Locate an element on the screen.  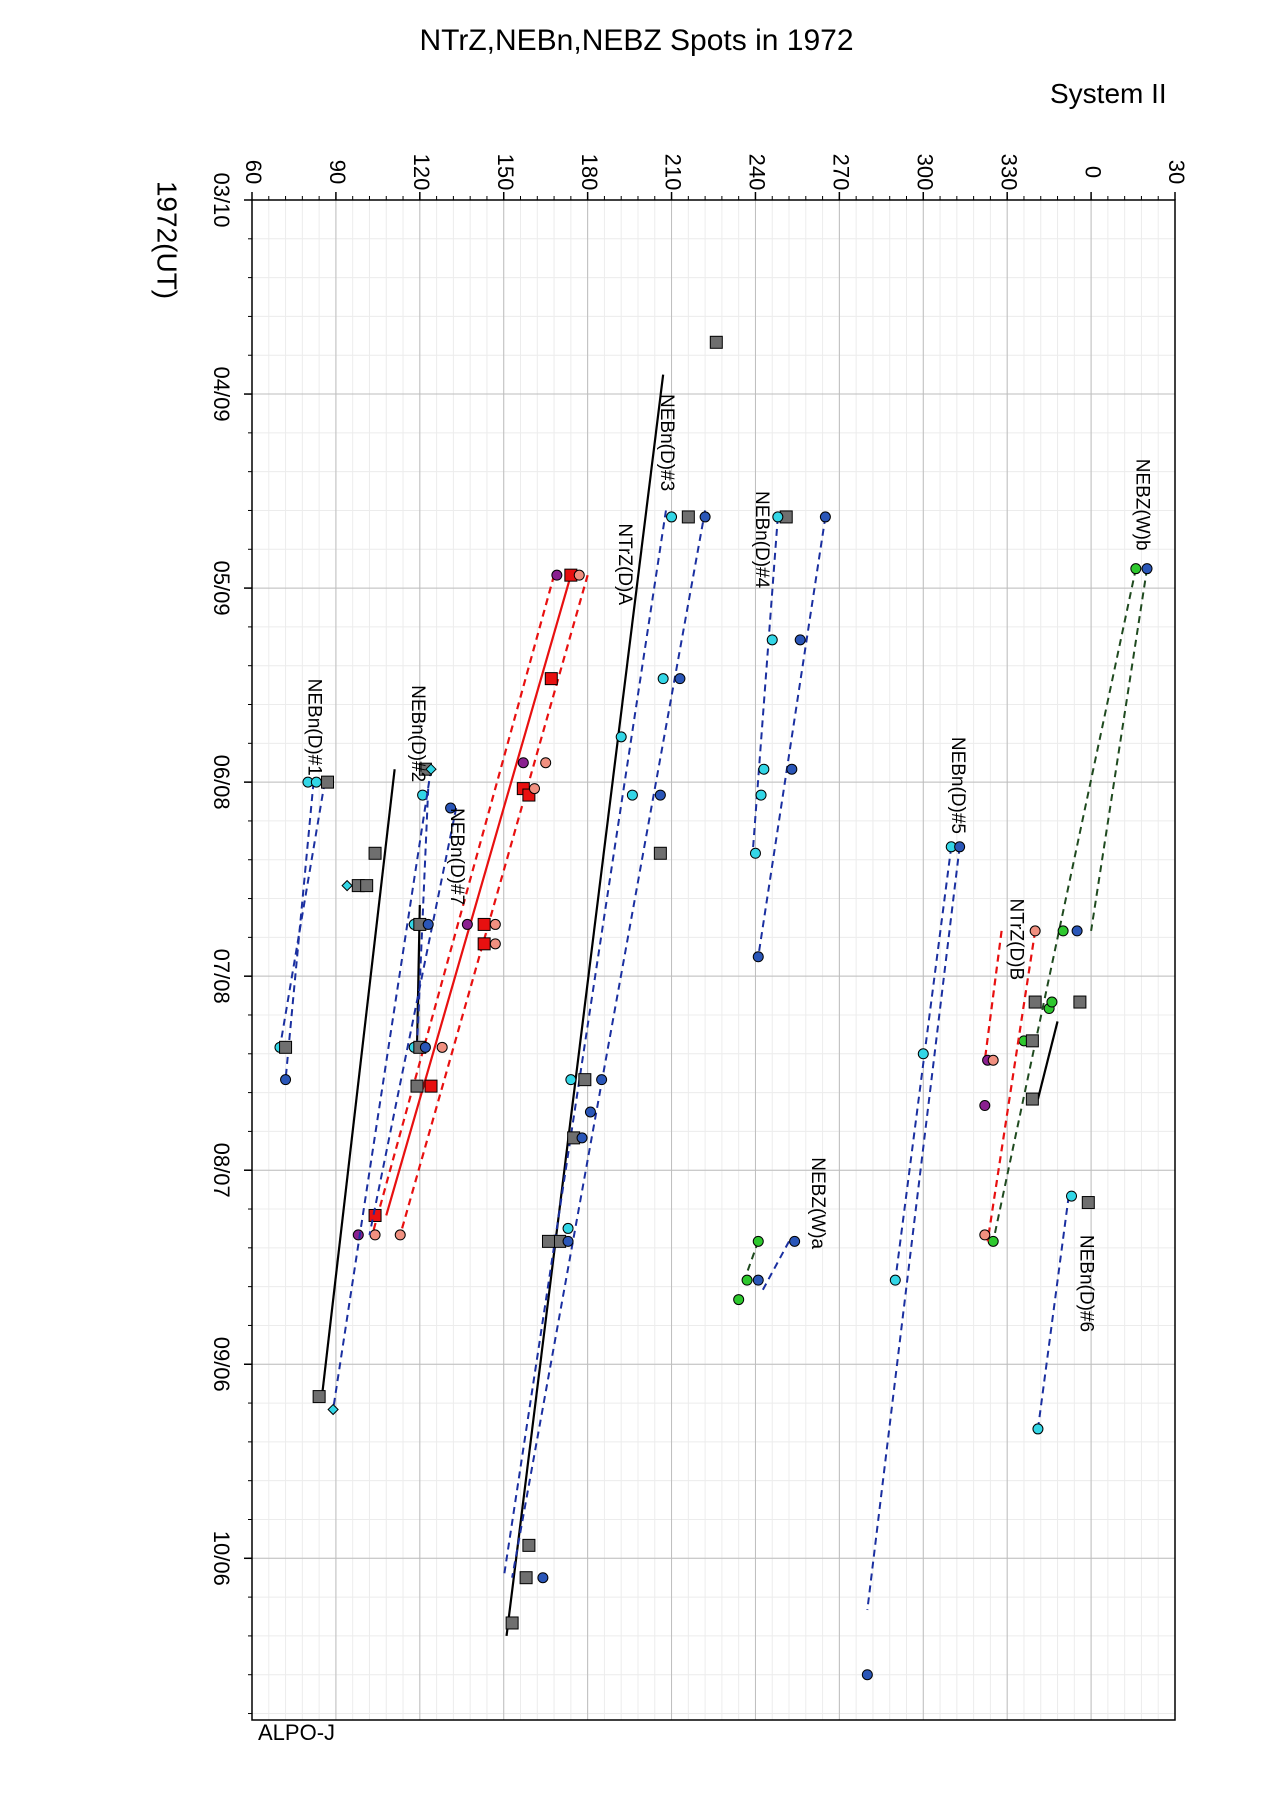
series-label: NTrZ(D)B is located at coordinates (1016, 940).